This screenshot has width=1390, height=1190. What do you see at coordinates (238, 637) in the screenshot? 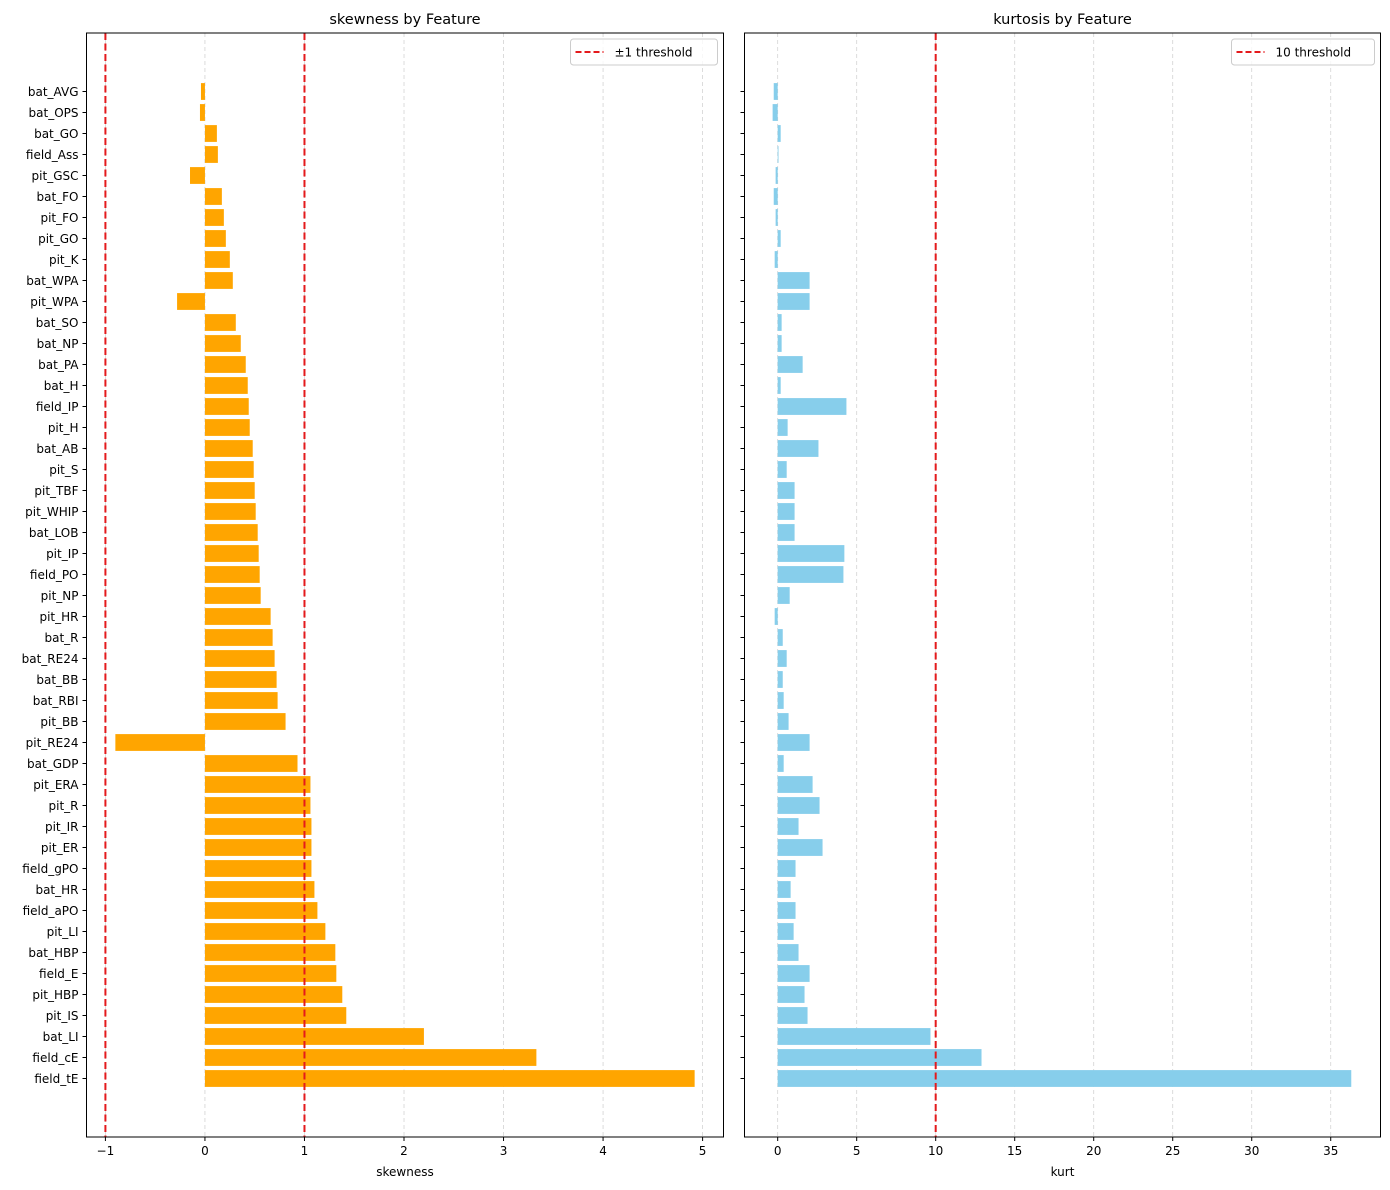
I see `bar-bat_R` at bounding box center [238, 637].